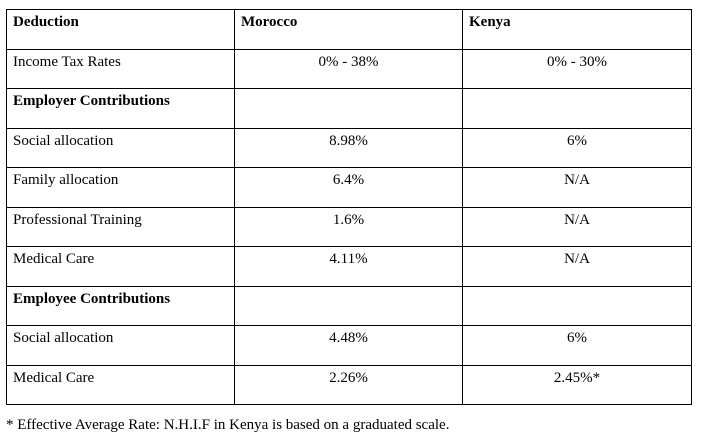 This screenshot has height=442, width=708. I want to click on table-row: Social allocation 4.48% 6%, so click(349, 345).